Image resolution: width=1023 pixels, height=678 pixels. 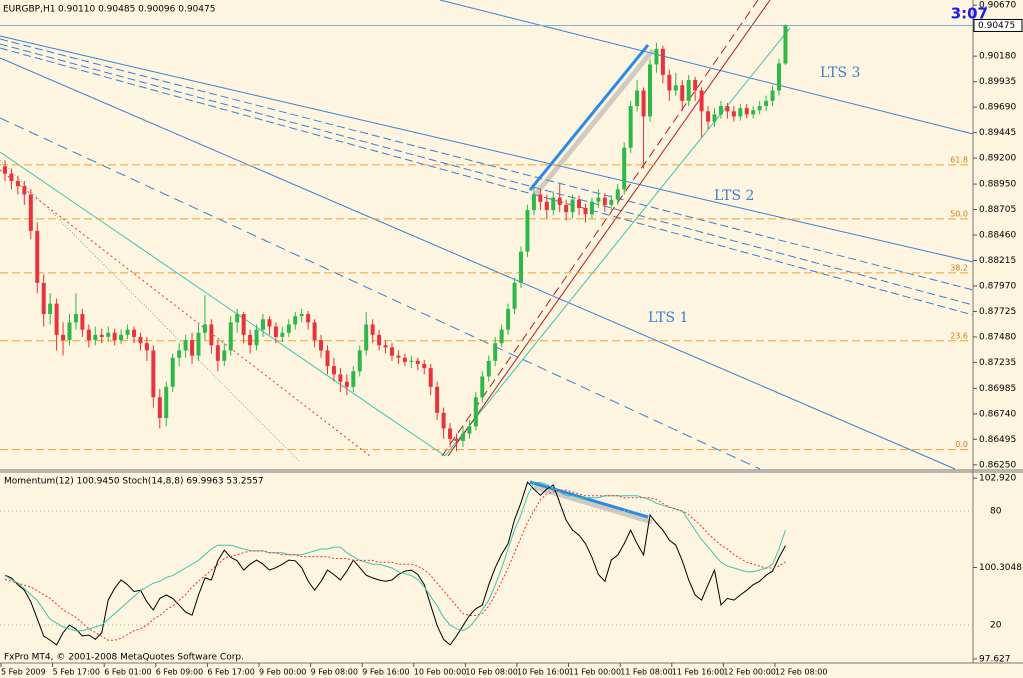 What do you see at coordinates (668, 318) in the screenshot?
I see `annotation: LTS 1` at bounding box center [668, 318].